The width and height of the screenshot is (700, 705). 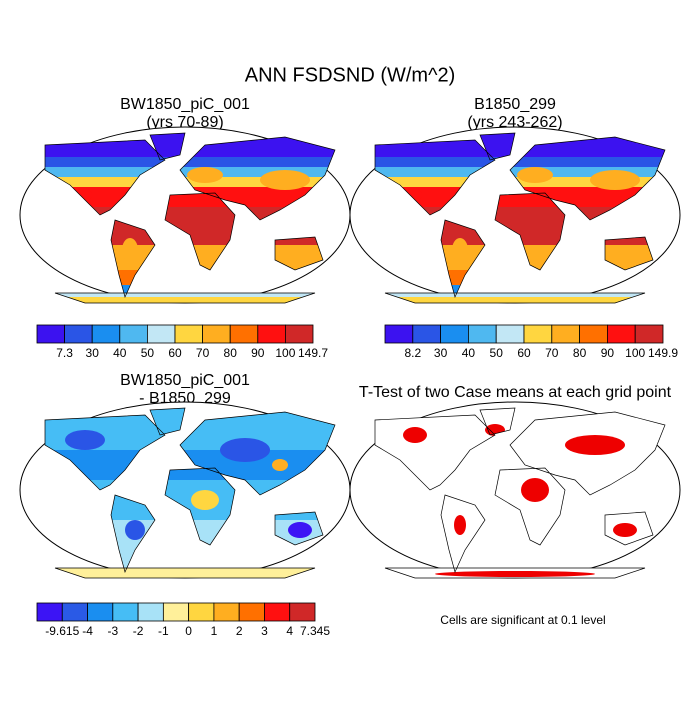 I want to click on panel-title: B1850_299, so click(x=515, y=104).